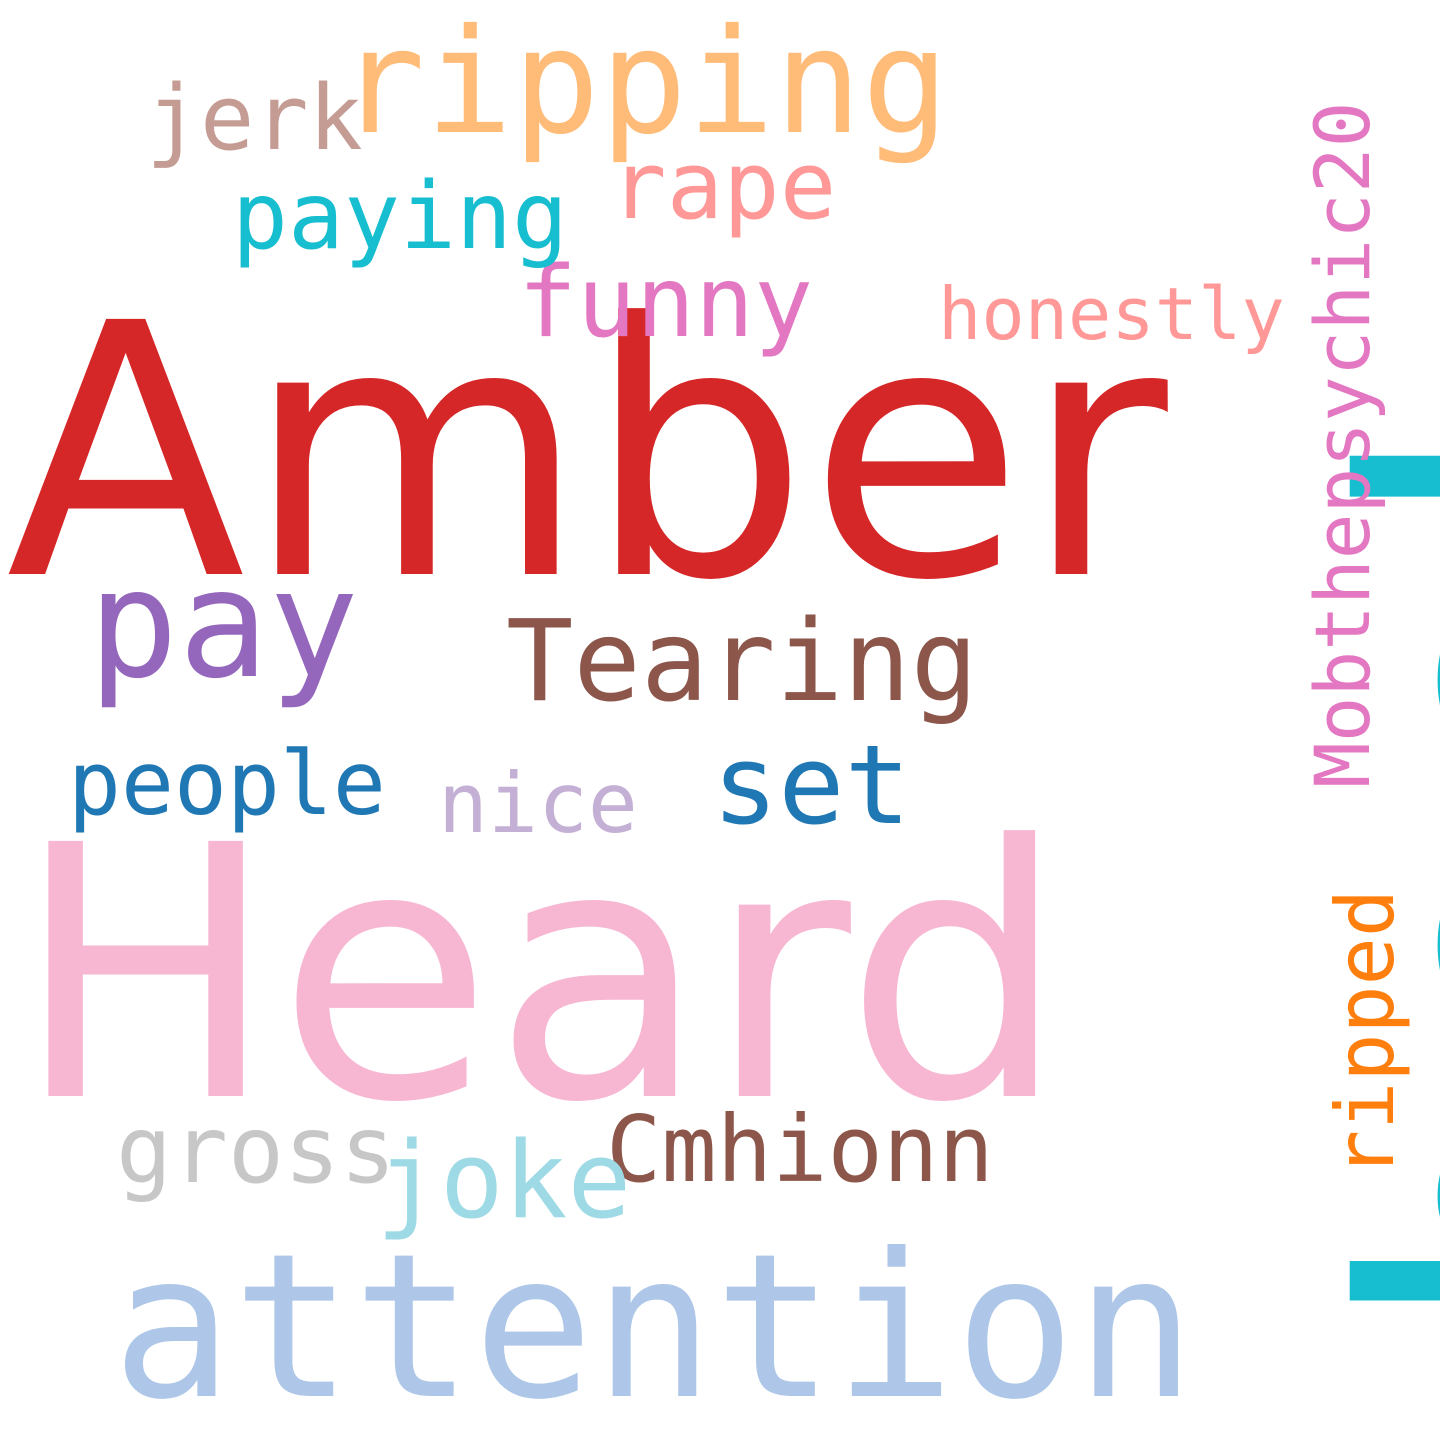 This screenshot has width=1440, height=1440. What do you see at coordinates (811, 785) in the screenshot?
I see `word-set: set` at bounding box center [811, 785].